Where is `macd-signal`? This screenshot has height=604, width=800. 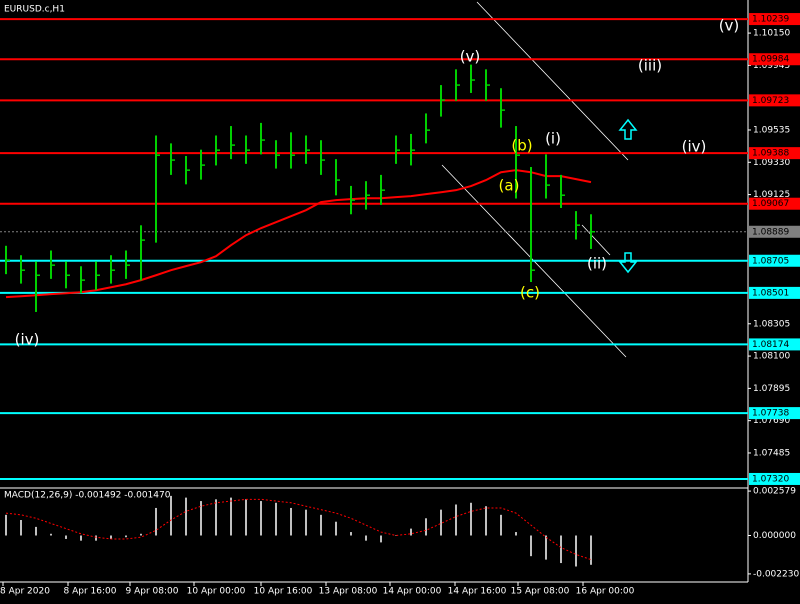 macd-signal is located at coordinates (298, 529).